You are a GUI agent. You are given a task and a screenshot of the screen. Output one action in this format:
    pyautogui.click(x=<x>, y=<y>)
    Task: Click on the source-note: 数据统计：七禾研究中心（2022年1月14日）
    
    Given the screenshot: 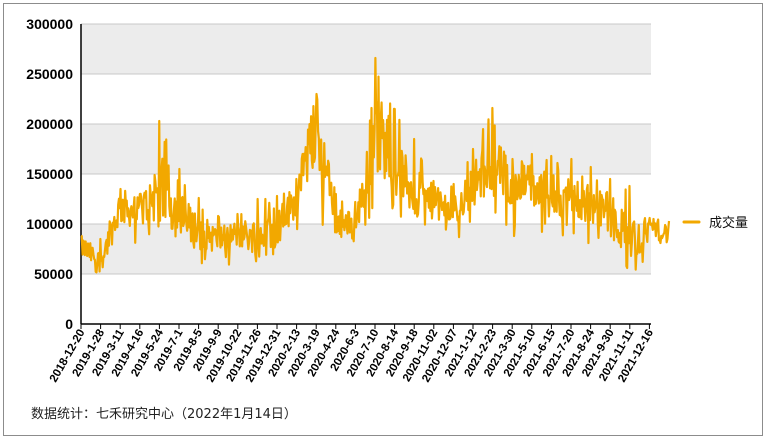 What is the action you would take?
    pyautogui.click(x=164, y=414)
    